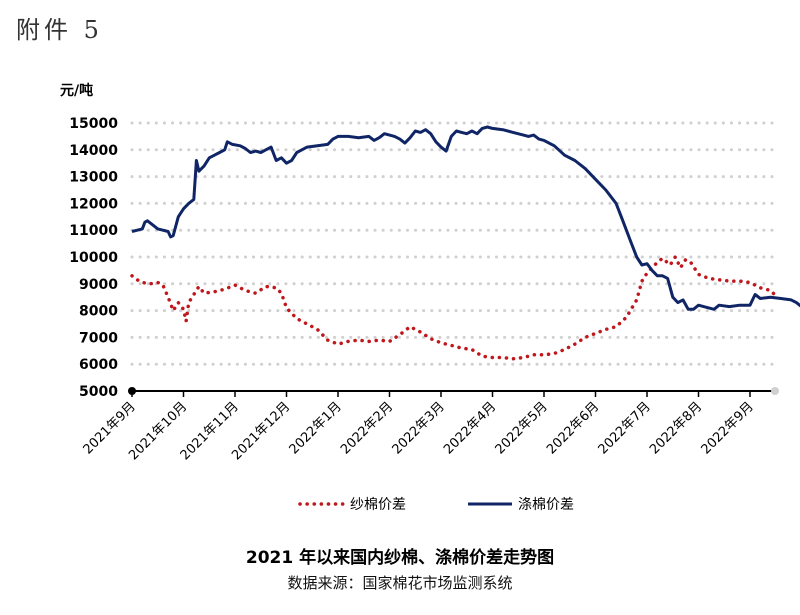 This screenshot has width=800, height=615. Describe the element at coordinates (419, 428) in the screenshot. I see `x-tick-label: 2022年3月` at that location.